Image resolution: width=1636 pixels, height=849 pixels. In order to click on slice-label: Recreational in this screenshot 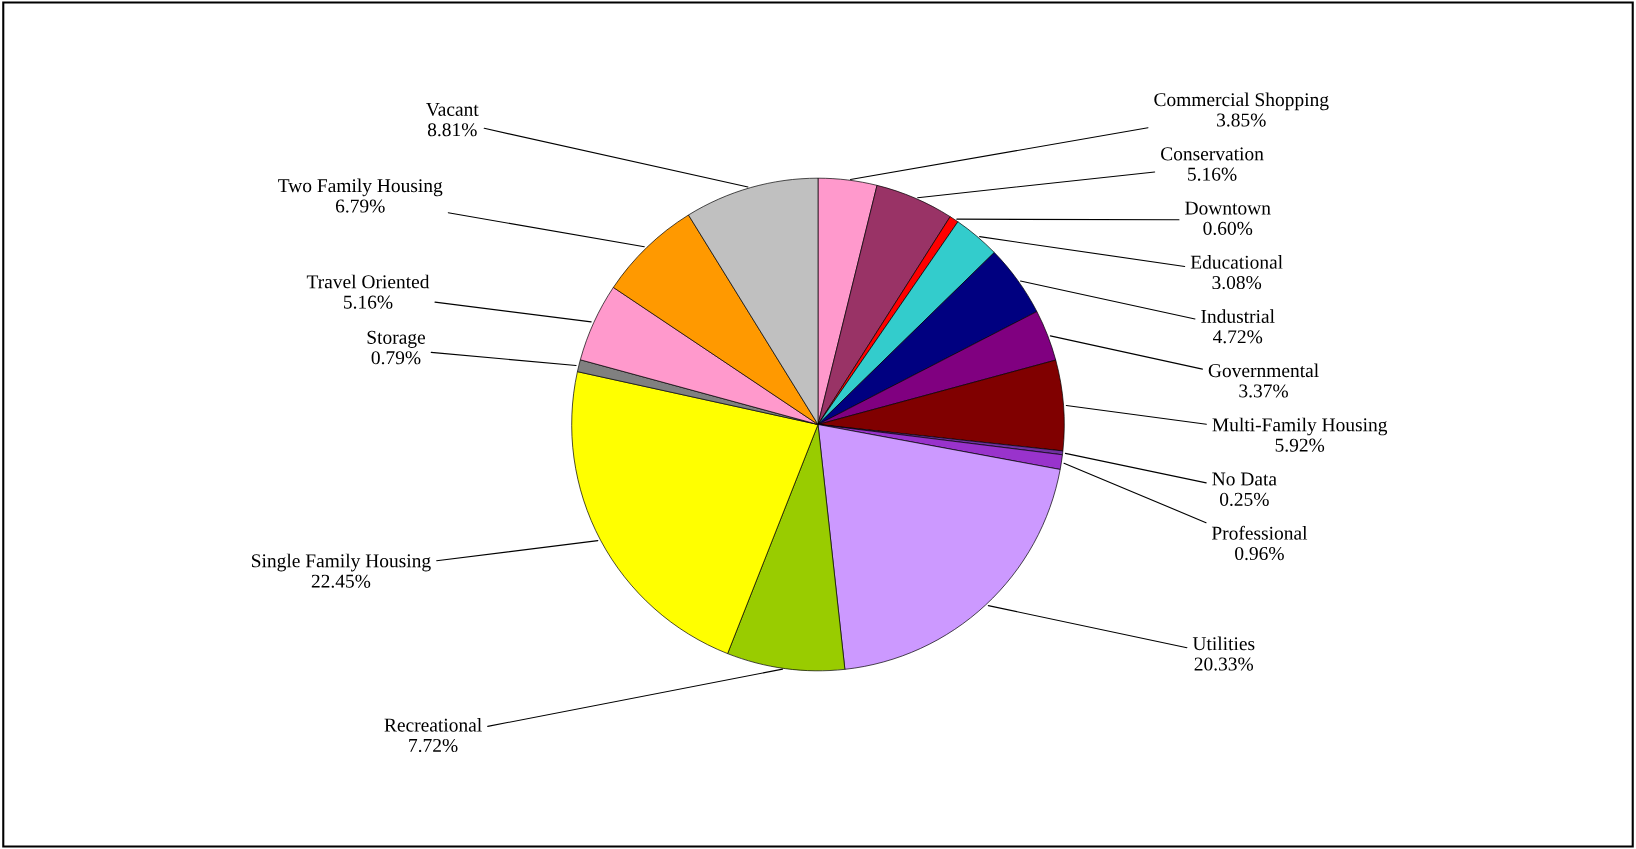, I will do `click(433, 725)`.